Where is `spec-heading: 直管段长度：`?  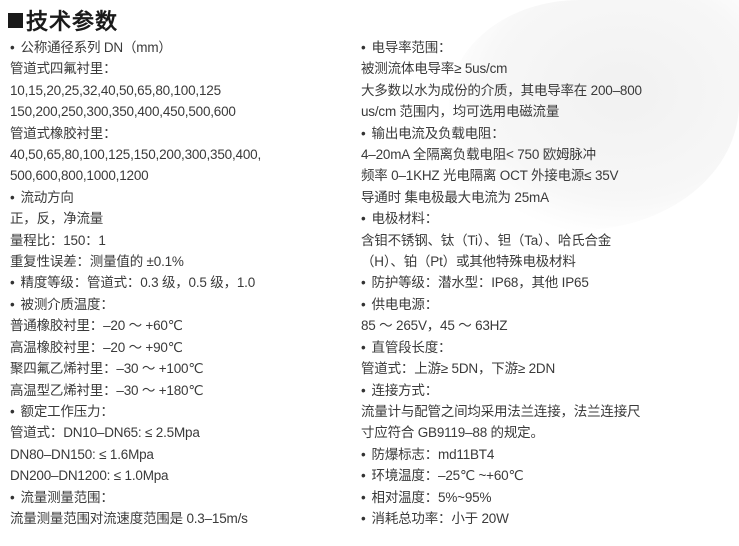
spec-heading: 直管段长度： is located at coordinates (546, 347).